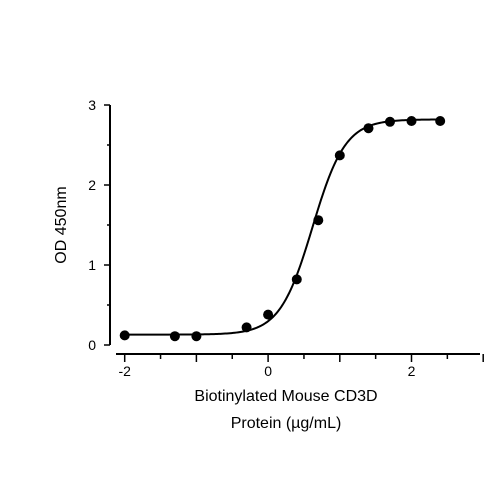 This screenshot has width=500, height=500. What do you see at coordinates (92, 265) in the screenshot?
I see `y-tick-label: 1` at bounding box center [92, 265].